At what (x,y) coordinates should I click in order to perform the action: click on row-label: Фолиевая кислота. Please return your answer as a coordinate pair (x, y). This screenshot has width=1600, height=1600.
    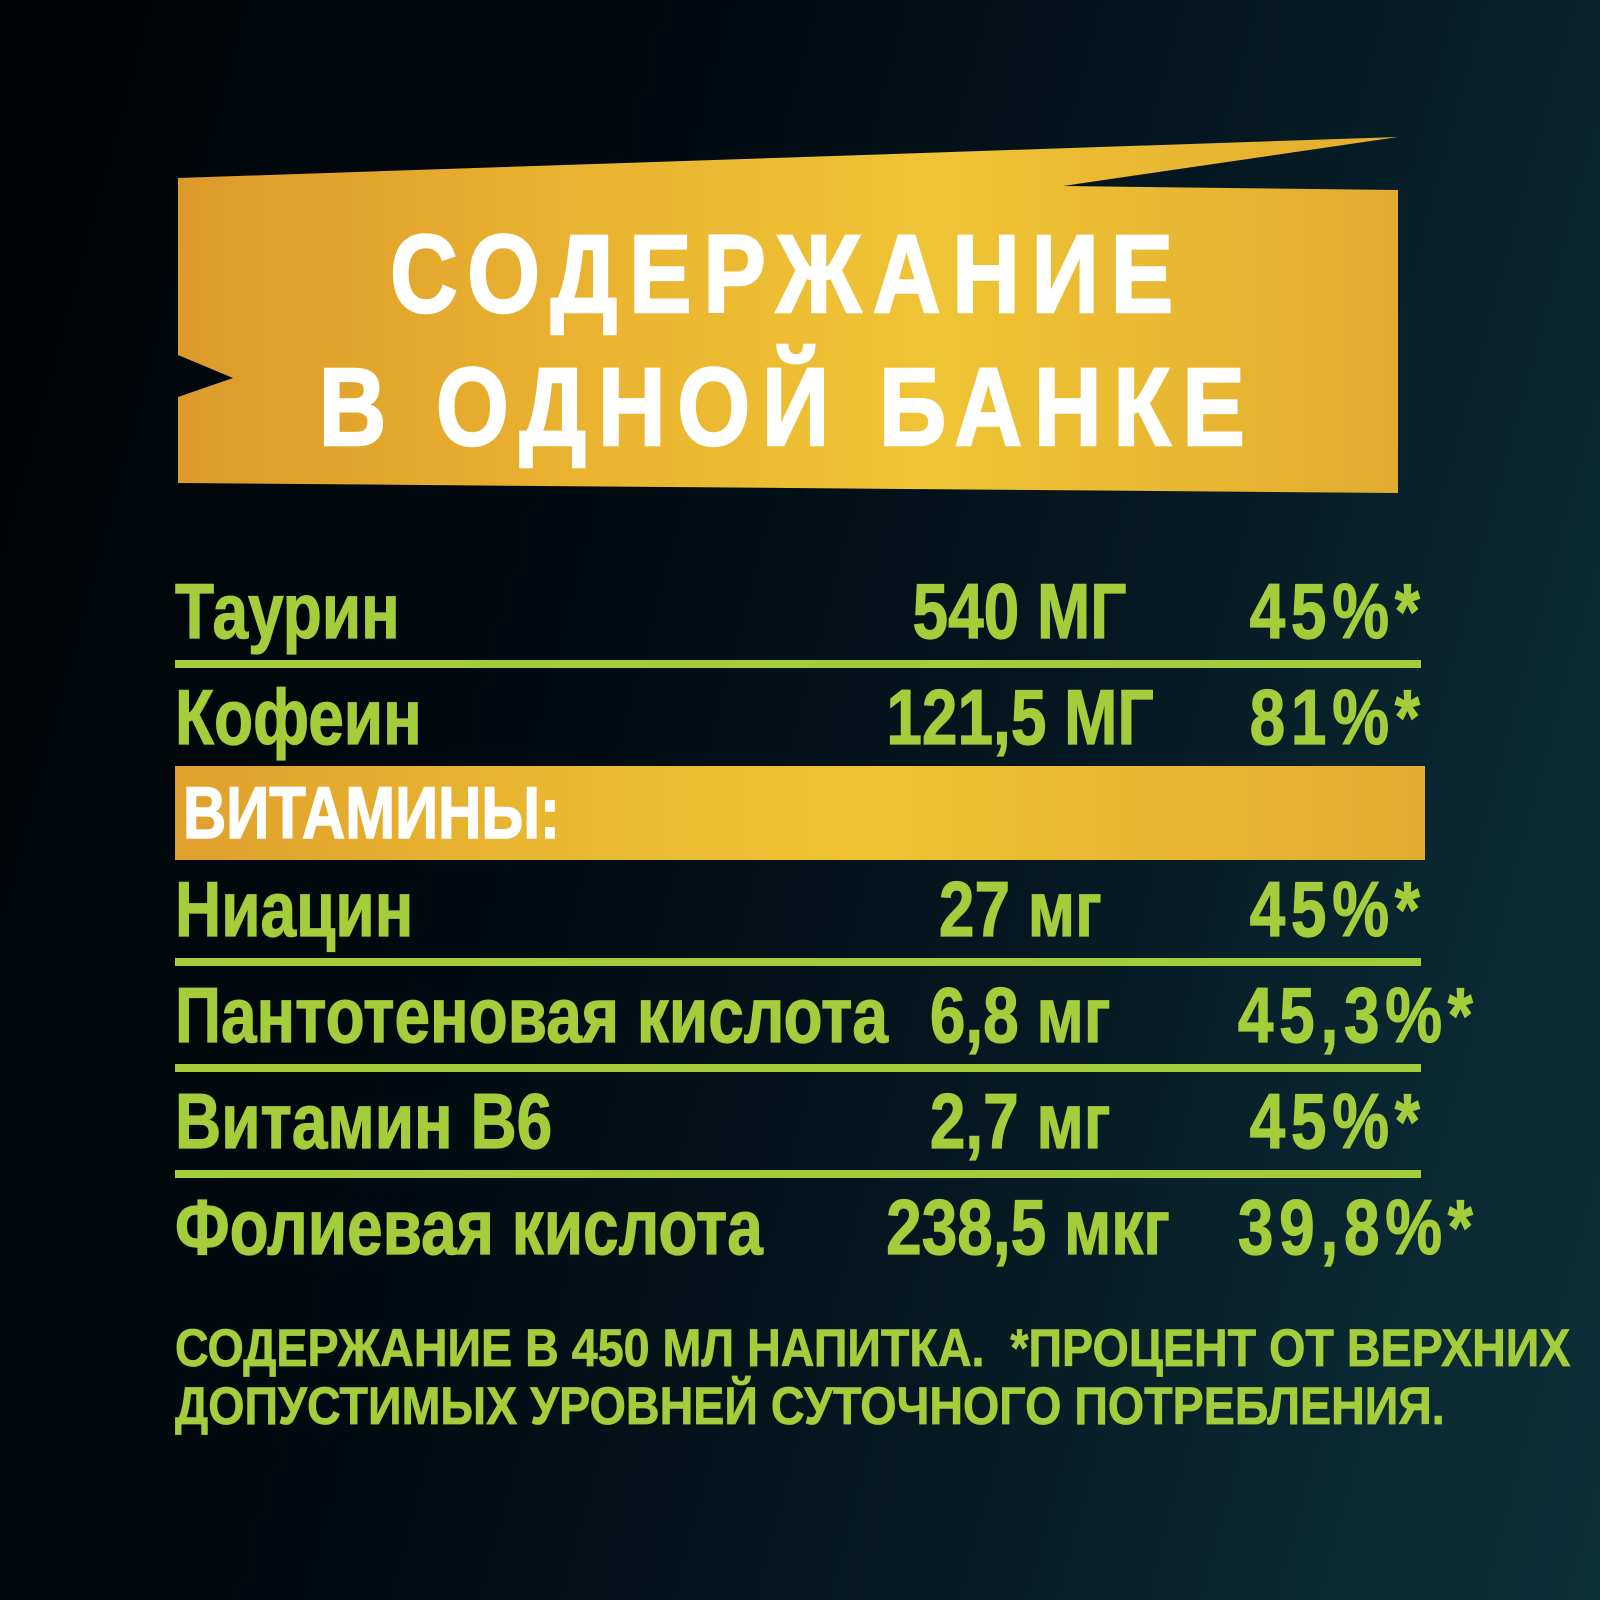
    Looking at the image, I should click on (515, 1227).